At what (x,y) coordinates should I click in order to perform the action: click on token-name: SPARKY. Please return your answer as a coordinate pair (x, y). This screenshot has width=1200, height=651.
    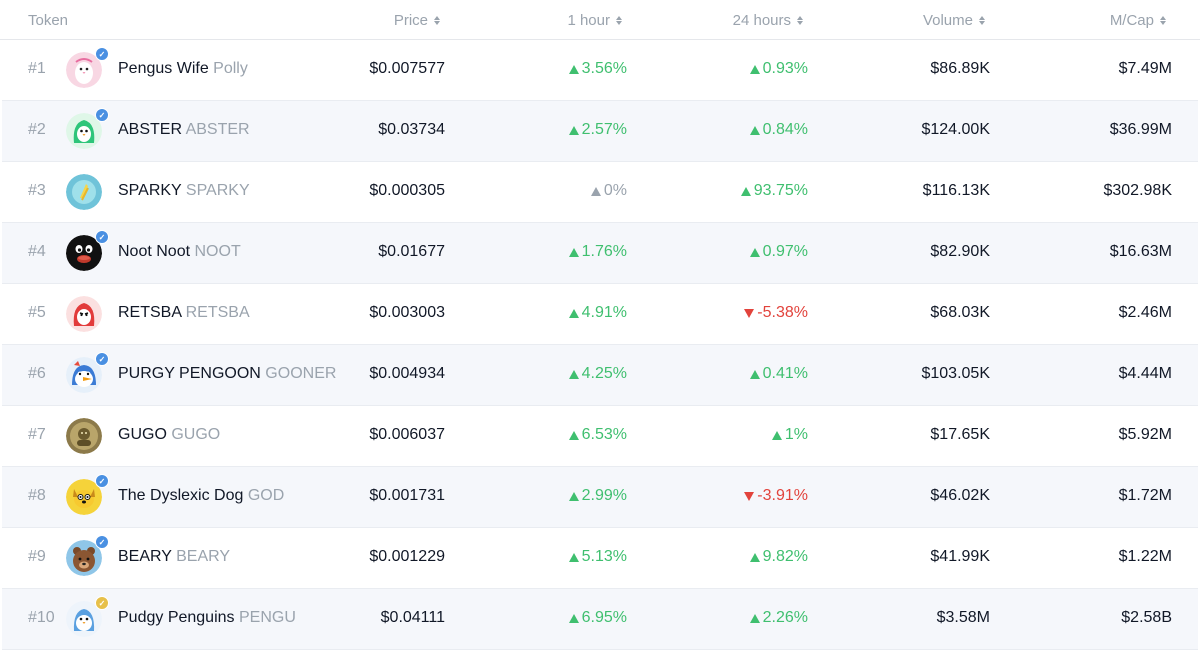
    Looking at the image, I should click on (150, 190).